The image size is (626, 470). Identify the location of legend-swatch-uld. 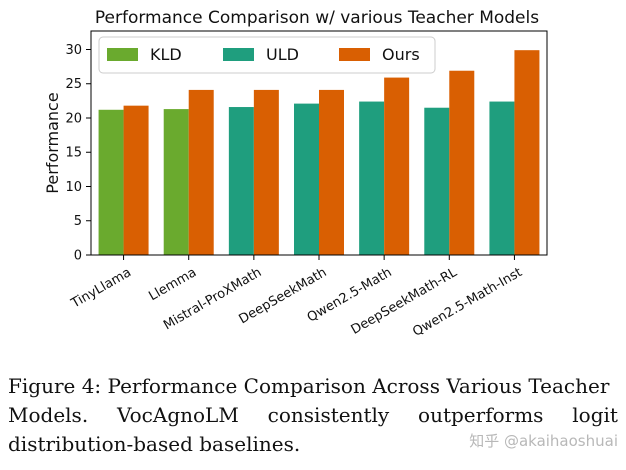
(238, 54).